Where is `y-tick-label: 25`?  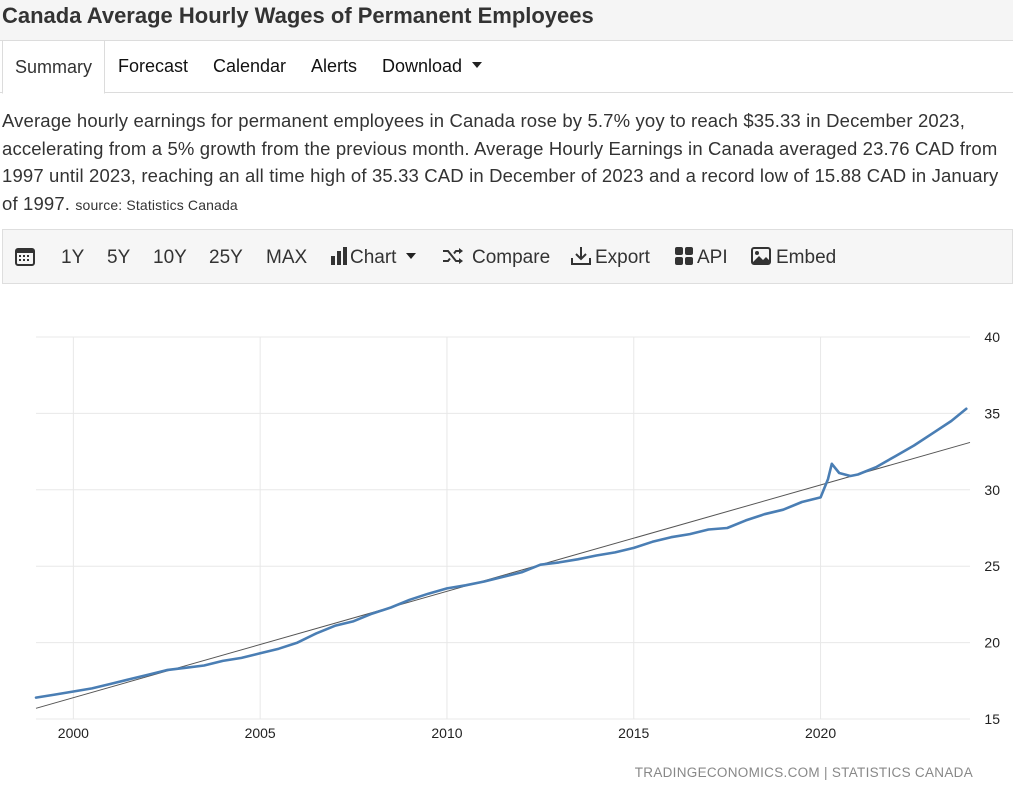 y-tick-label: 25 is located at coordinates (992, 566).